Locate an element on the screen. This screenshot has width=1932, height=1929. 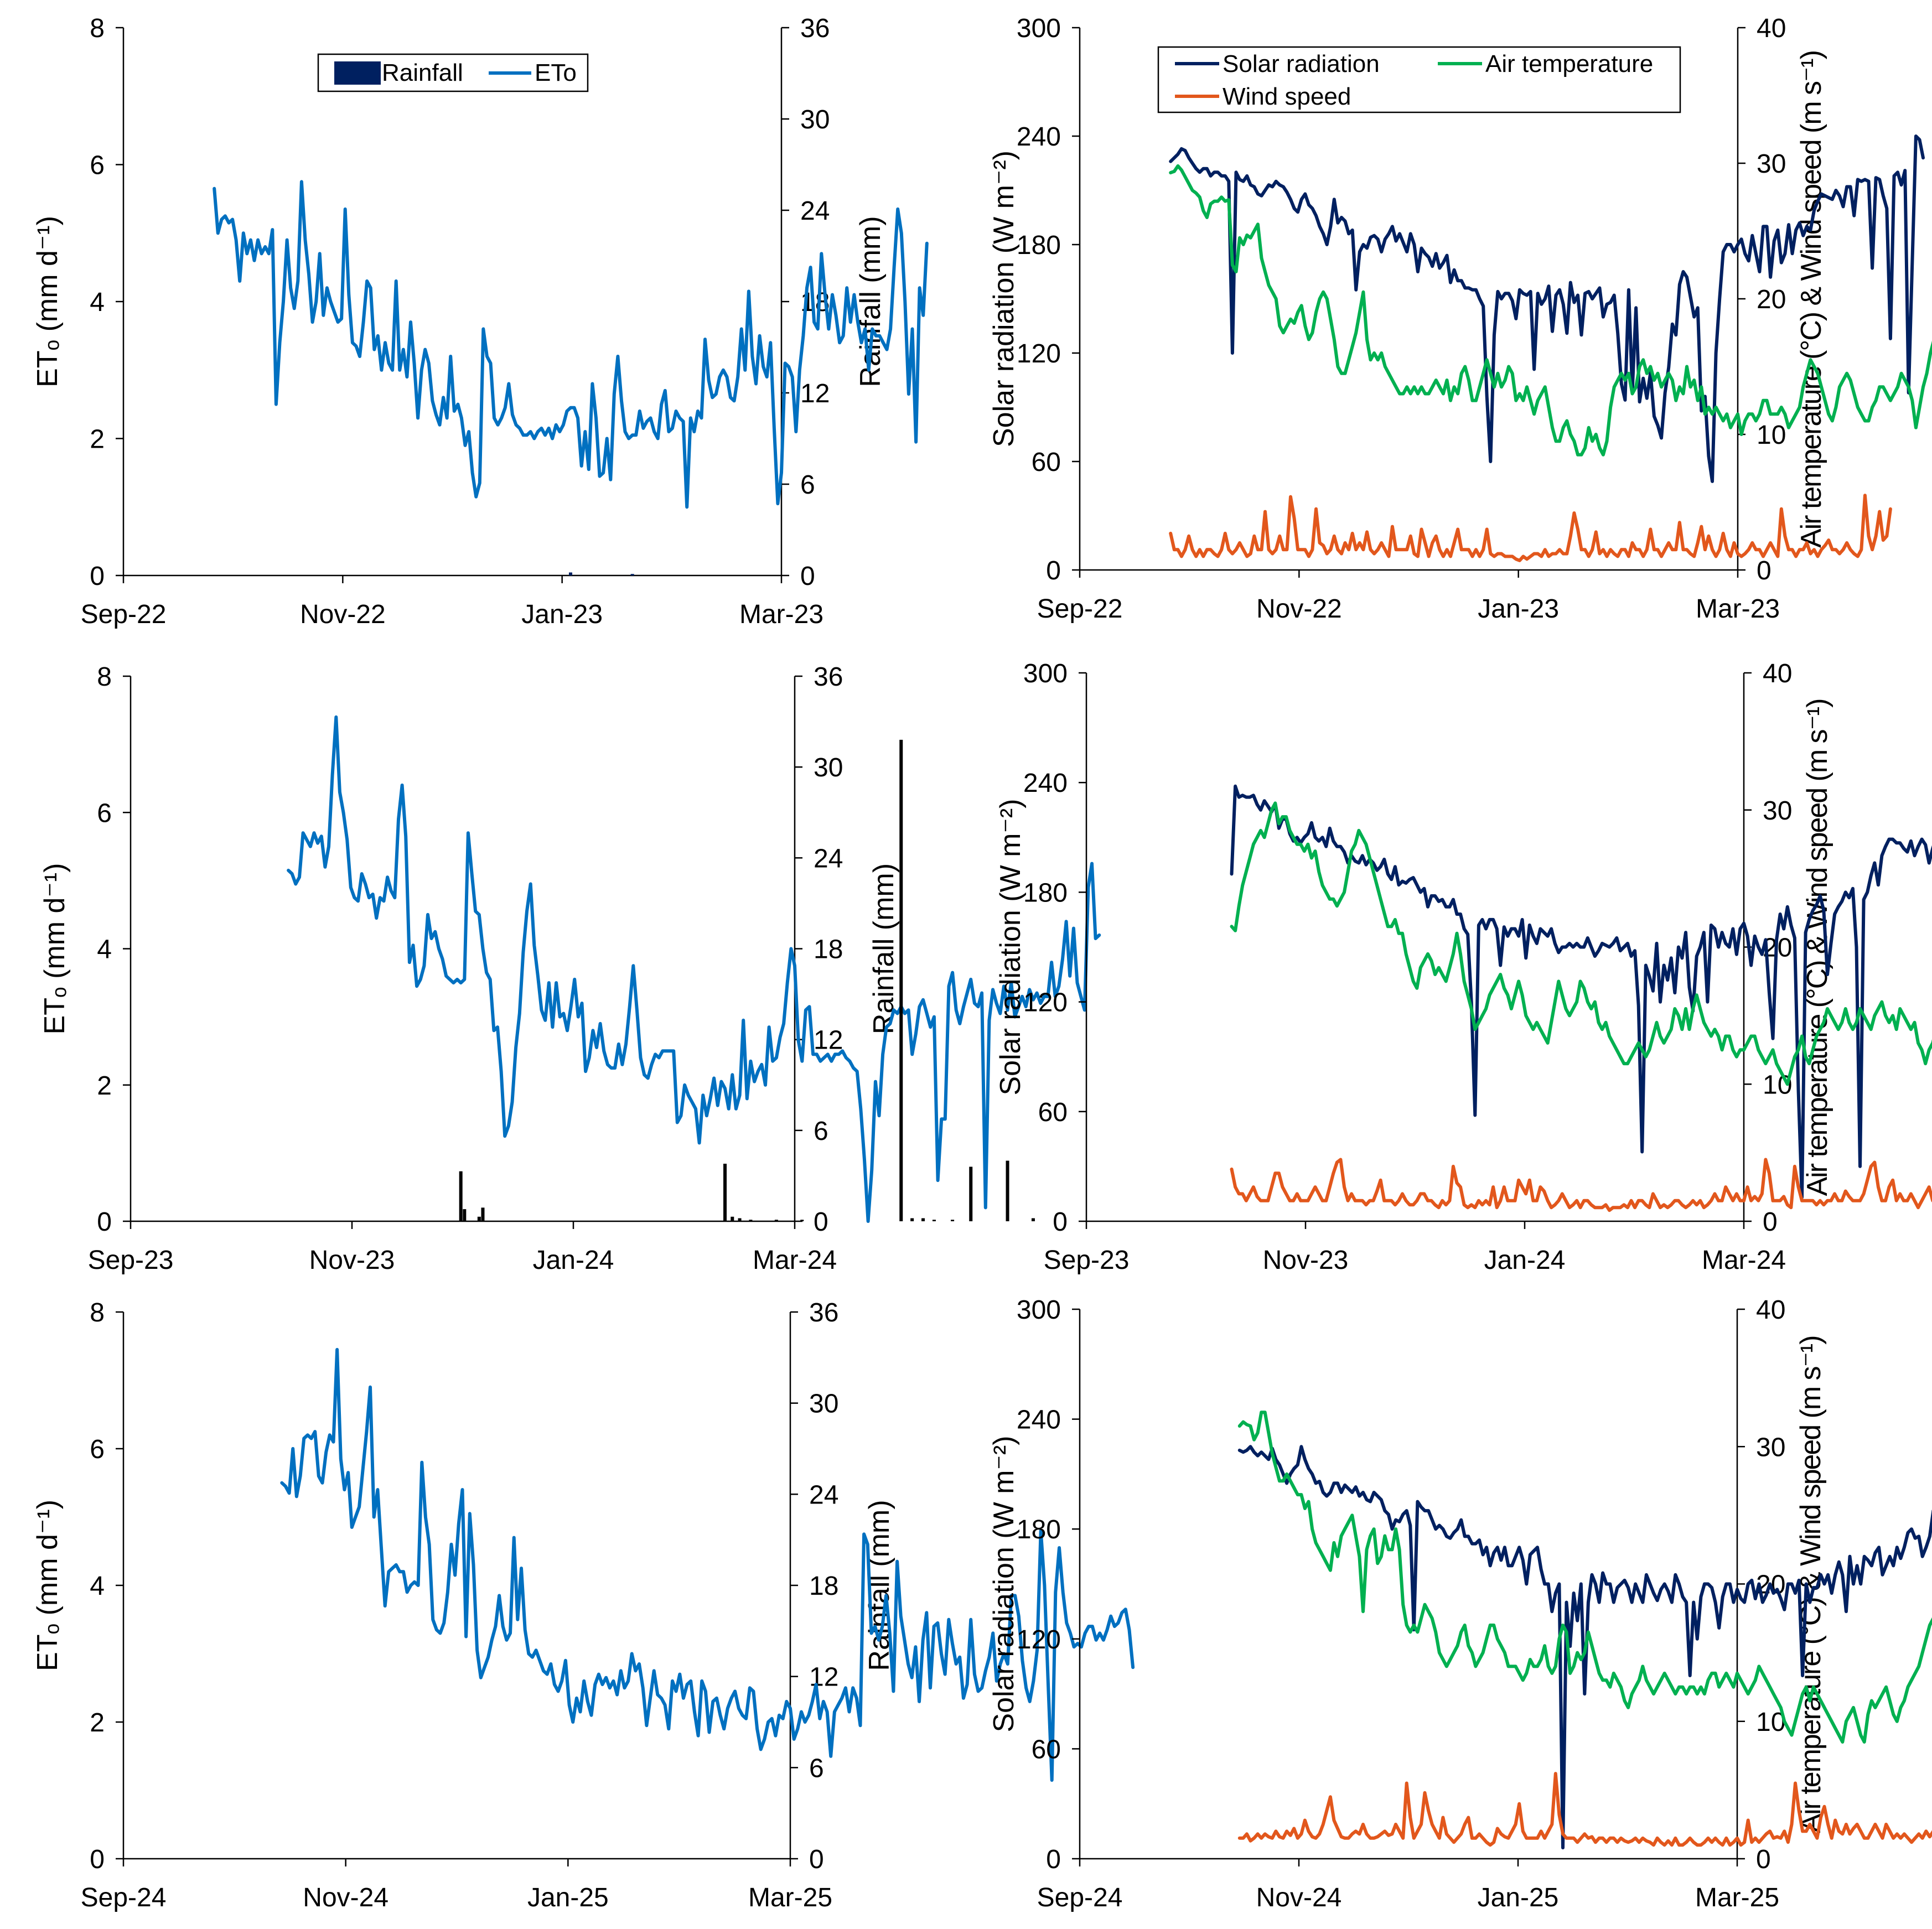
right-axis-title: Rainfall (mm) is located at coordinates (884, 948).